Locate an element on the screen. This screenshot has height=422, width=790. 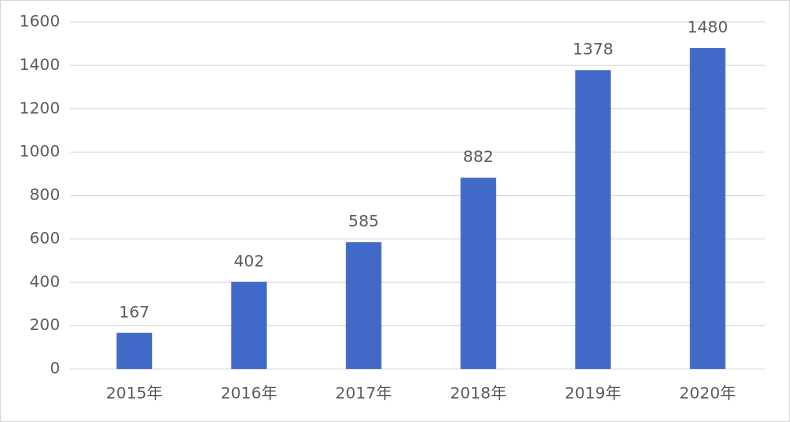
x-tick-label: 2019年 is located at coordinates (593, 393).